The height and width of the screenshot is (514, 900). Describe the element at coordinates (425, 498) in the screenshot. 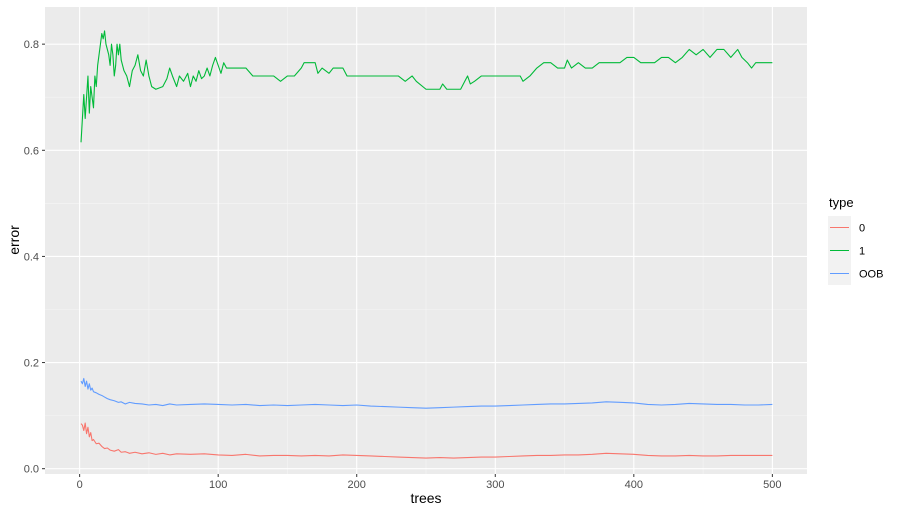

I see `x-axis-title: trees` at that location.